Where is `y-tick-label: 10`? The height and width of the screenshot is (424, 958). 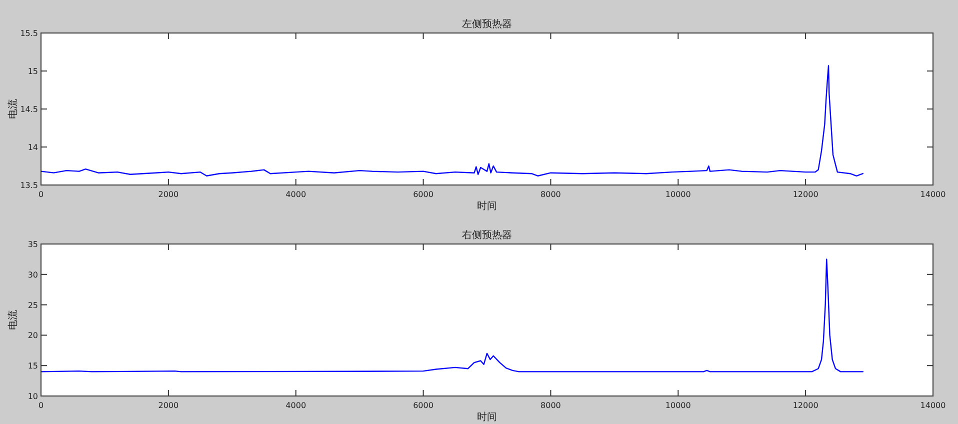
y-tick-label: 10 is located at coordinates (33, 396).